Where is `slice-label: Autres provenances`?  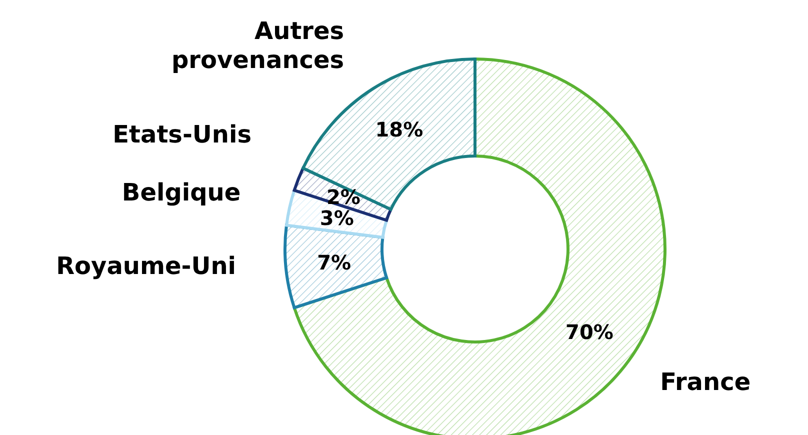 slice-label: Autres provenances is located at coordinates (257, 45).